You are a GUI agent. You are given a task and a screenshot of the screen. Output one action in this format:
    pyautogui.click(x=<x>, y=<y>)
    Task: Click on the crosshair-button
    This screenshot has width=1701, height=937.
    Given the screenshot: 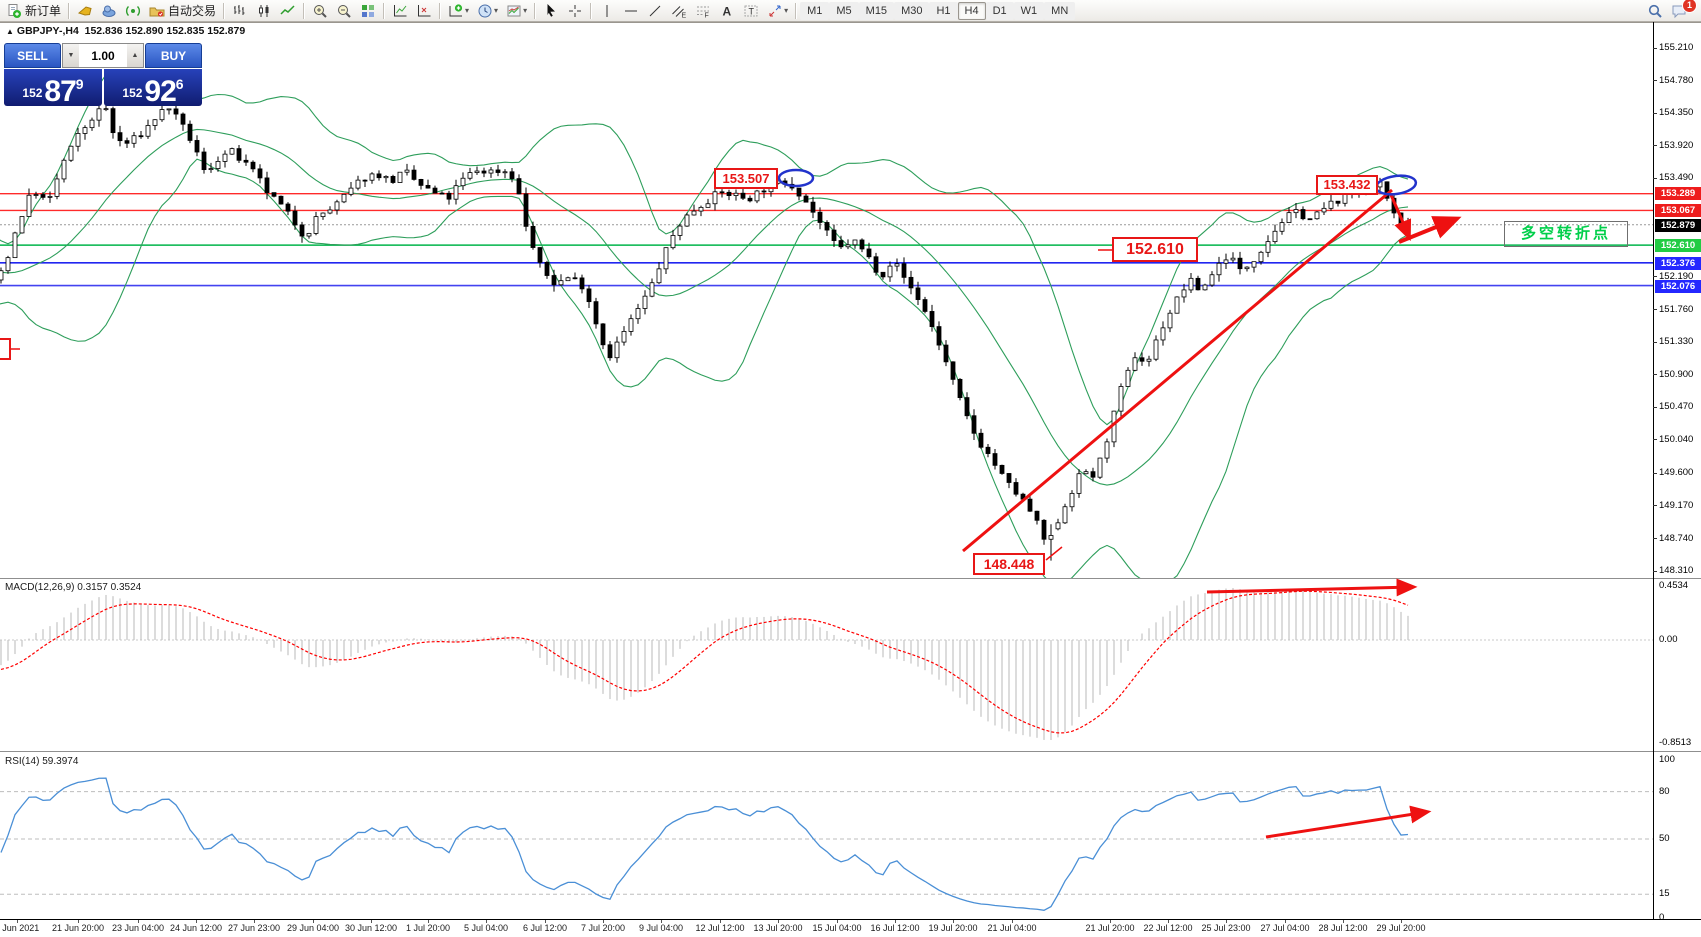 What is the action you would take?
    pyautogui.click(x=575, y=11)
    